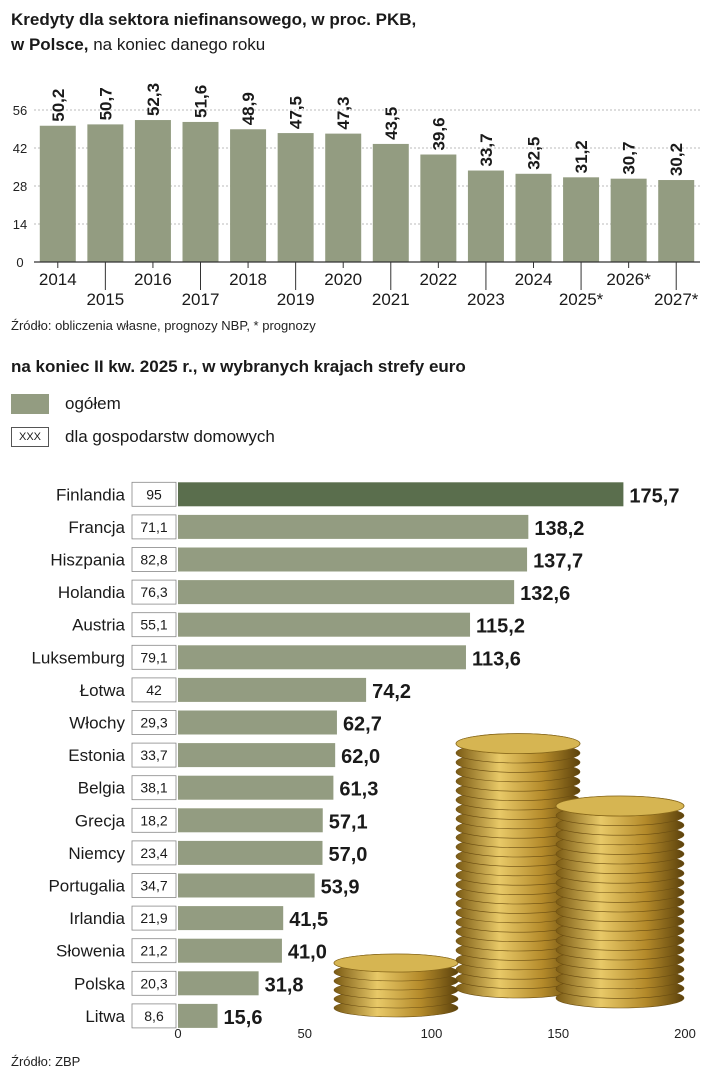 This screenshot has height=1080, width=703. I want to click on x-tick-label: 2014, so click(58, 279).